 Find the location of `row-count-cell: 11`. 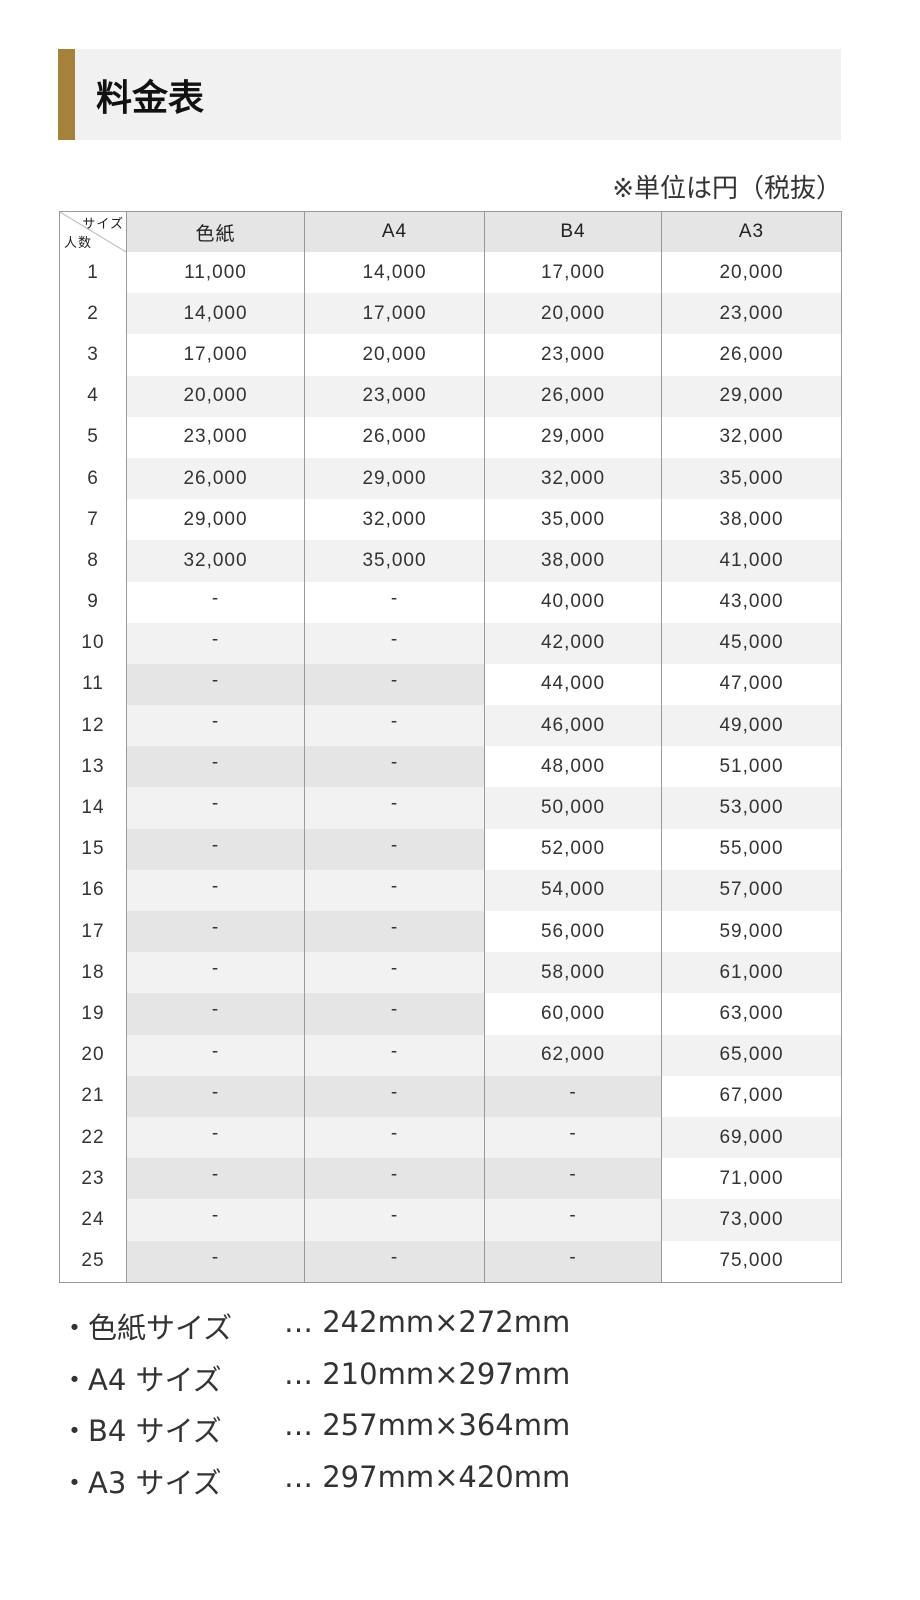

row-count-cell: 11 is located at coordinates (93, 684).